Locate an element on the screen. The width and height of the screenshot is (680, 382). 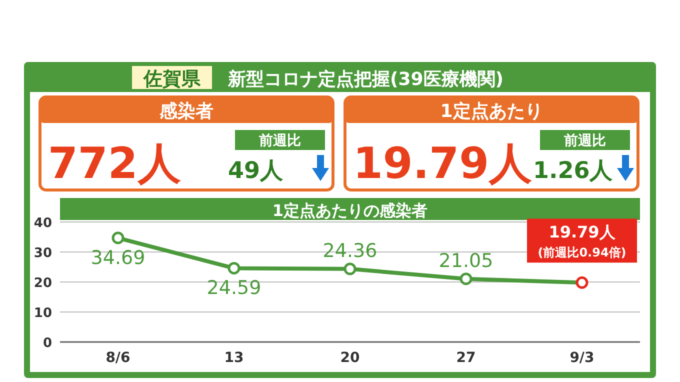
x-tick-label: 20 is located at coordinates (350, 358).